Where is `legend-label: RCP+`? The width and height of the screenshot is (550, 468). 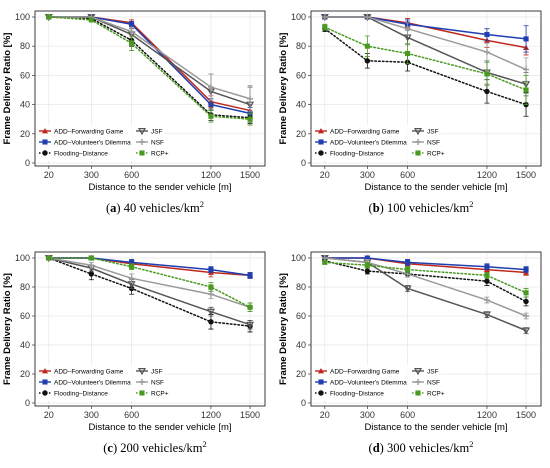
legend-label: RCP+ is located at coordinates (160, 393).